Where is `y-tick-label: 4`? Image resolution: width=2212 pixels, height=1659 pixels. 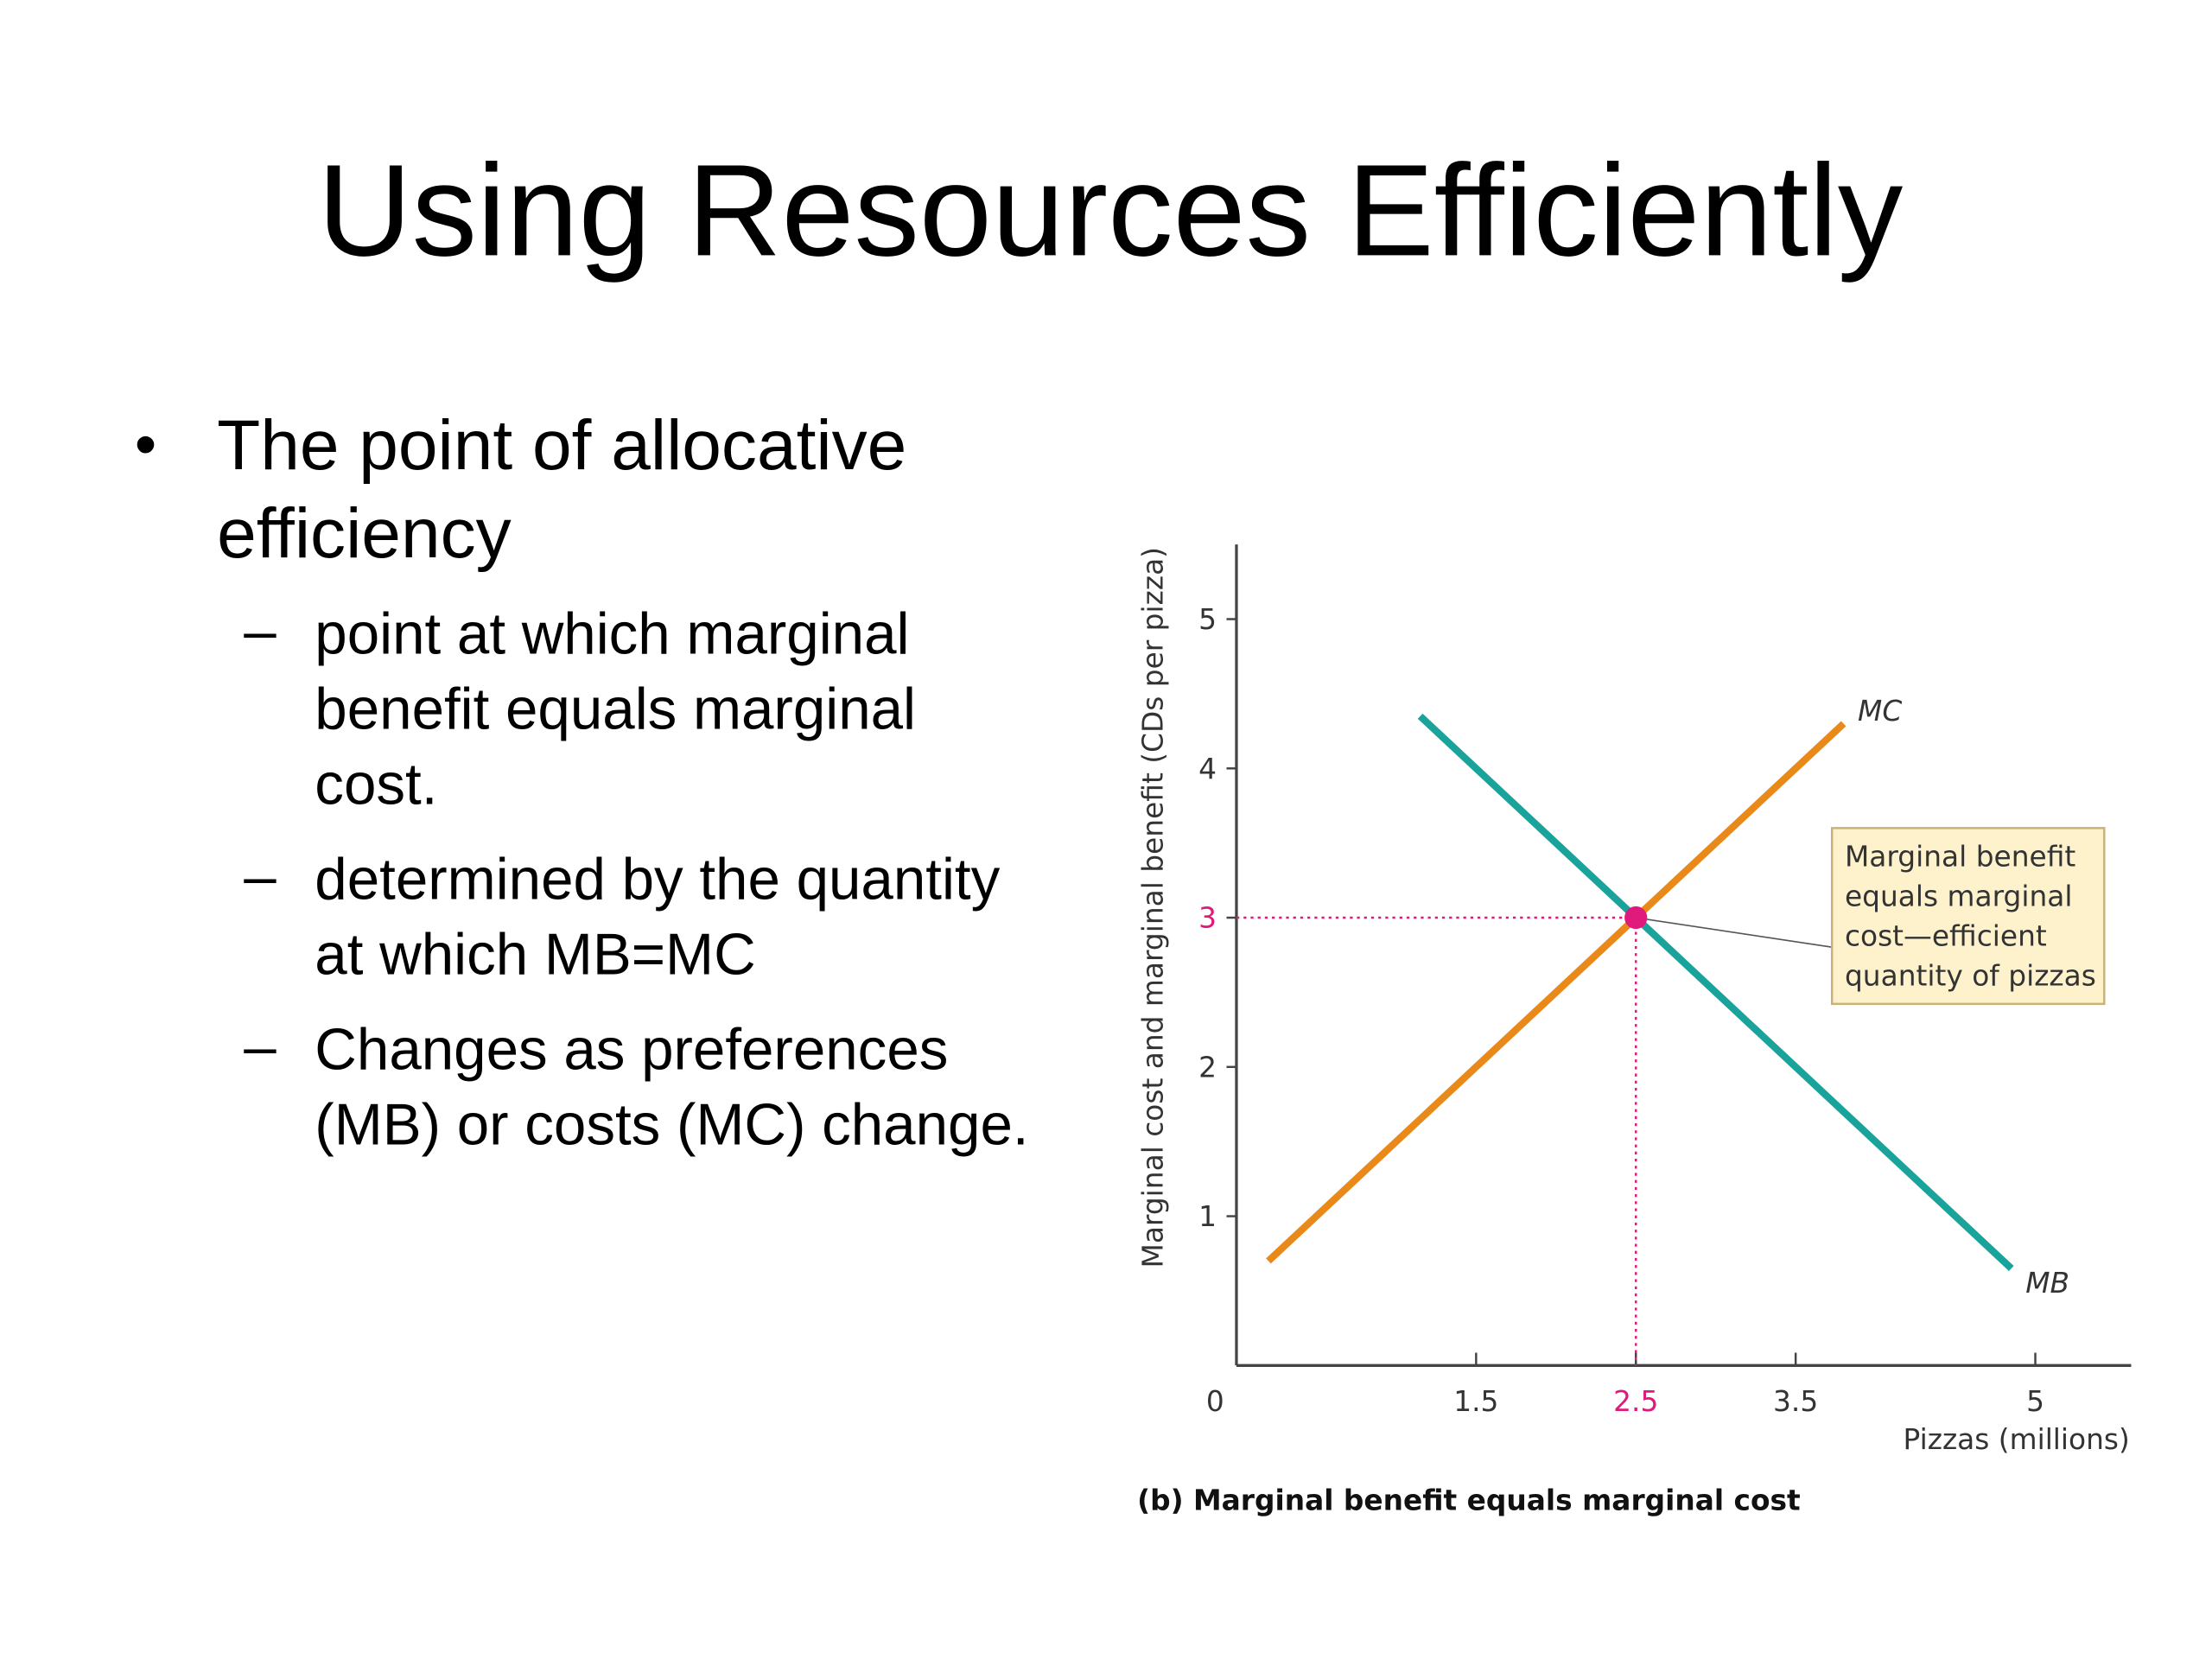
y-tick-label: 4 is located at coordinates (1207, 769).